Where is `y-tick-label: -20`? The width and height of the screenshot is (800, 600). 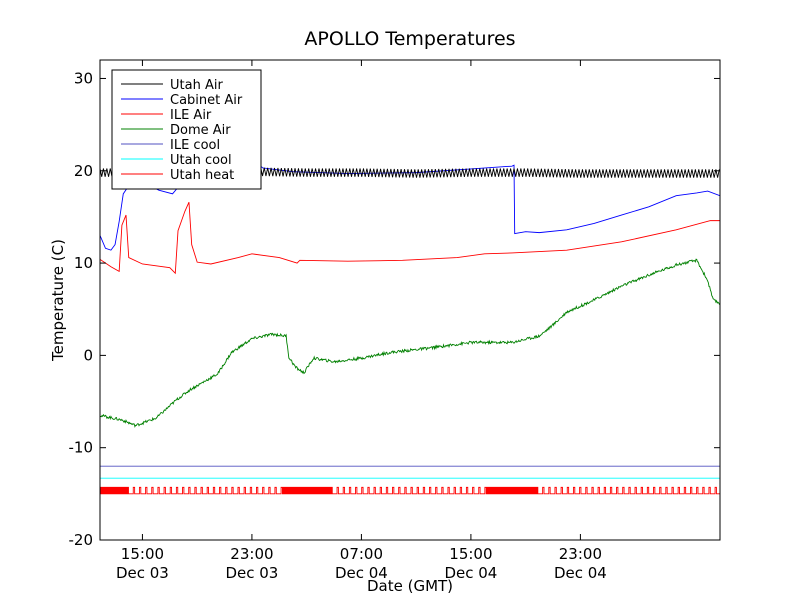
y-tick-label: -20 is located at coordinates (81, 540).